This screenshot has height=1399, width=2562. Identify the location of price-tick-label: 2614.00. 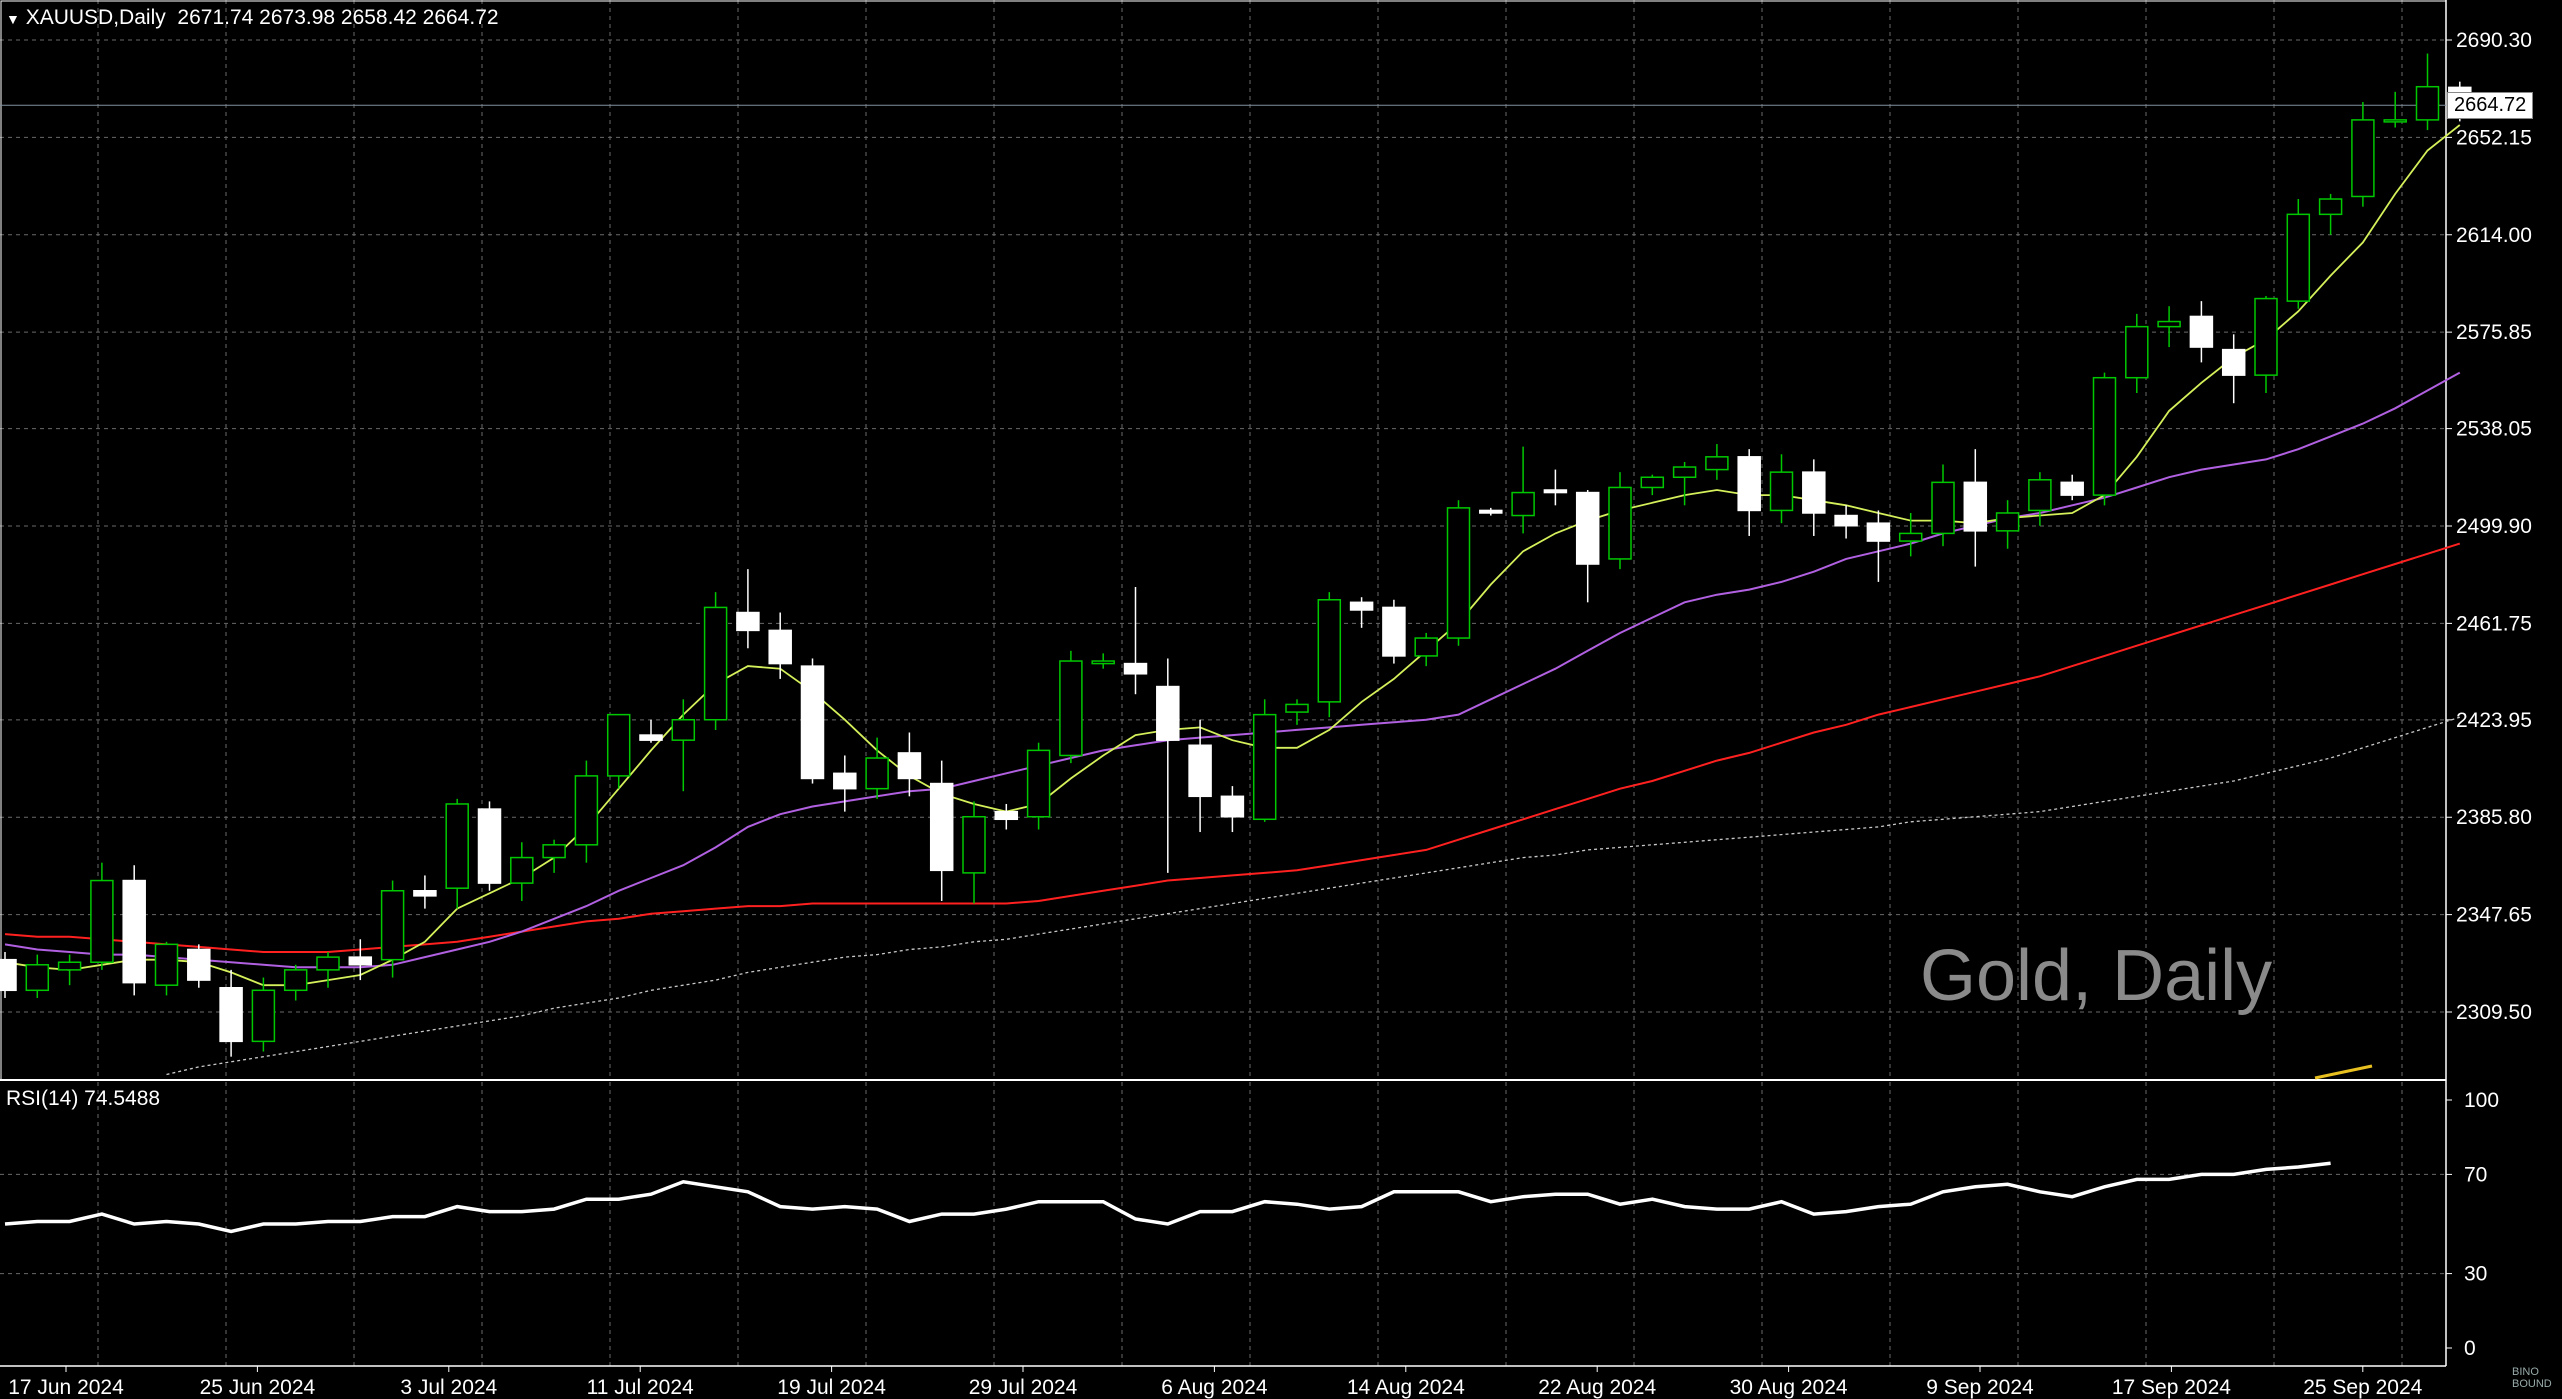
(2494, 235).